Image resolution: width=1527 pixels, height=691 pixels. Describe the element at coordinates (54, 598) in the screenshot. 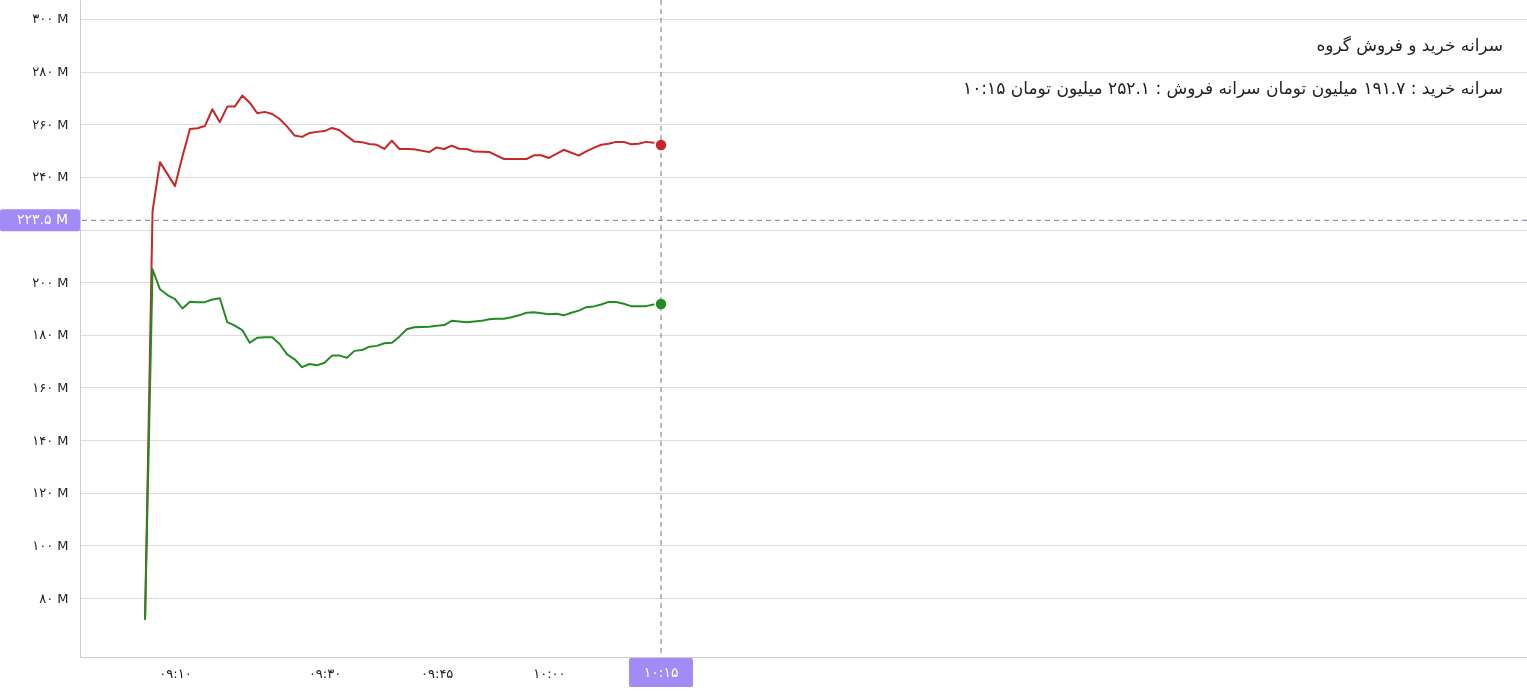

I see `y-tick-label: ۸۰ M` at that location.